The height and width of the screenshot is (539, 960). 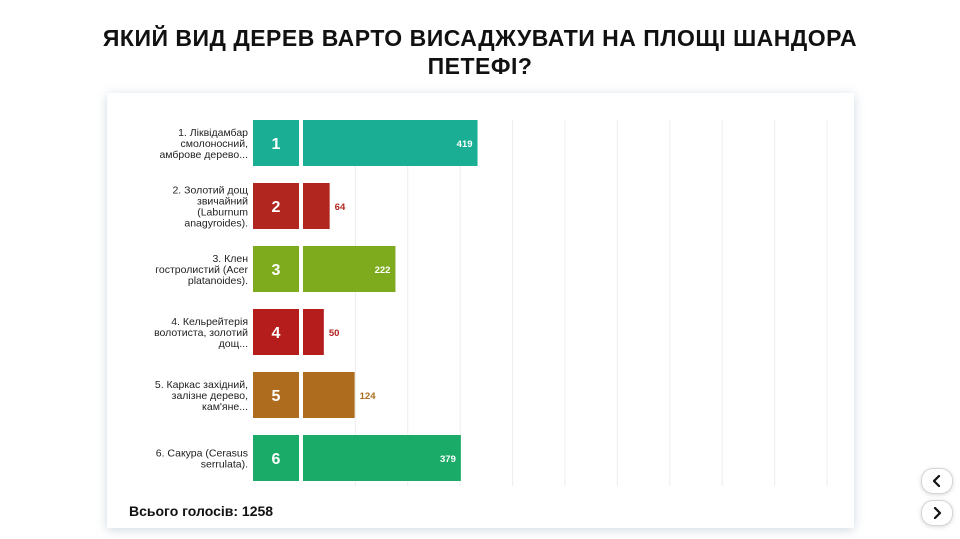 I want to click on prev-button, so click(x=937, y=481).